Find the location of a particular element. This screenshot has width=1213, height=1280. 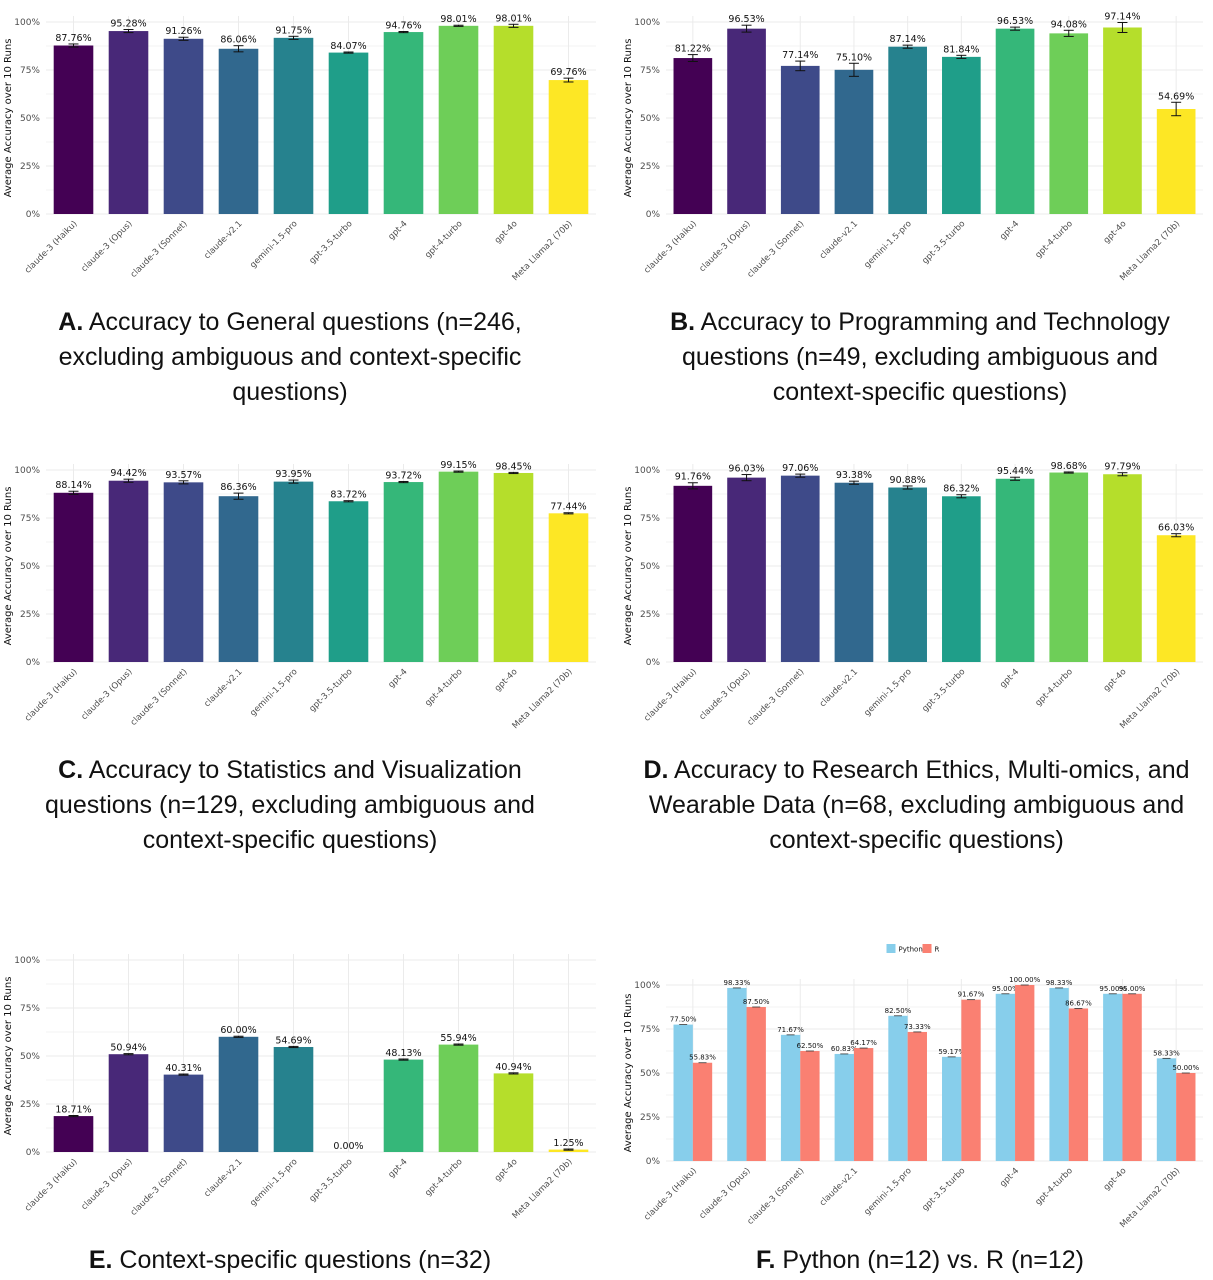

data-label: 100.00% is located at coordinates (1024, 980).